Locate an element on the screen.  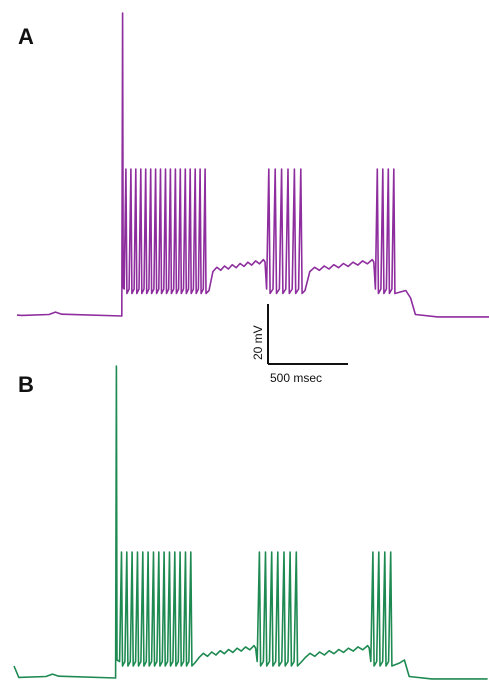
panel-a-label: A is located at coordinates (26, 36).